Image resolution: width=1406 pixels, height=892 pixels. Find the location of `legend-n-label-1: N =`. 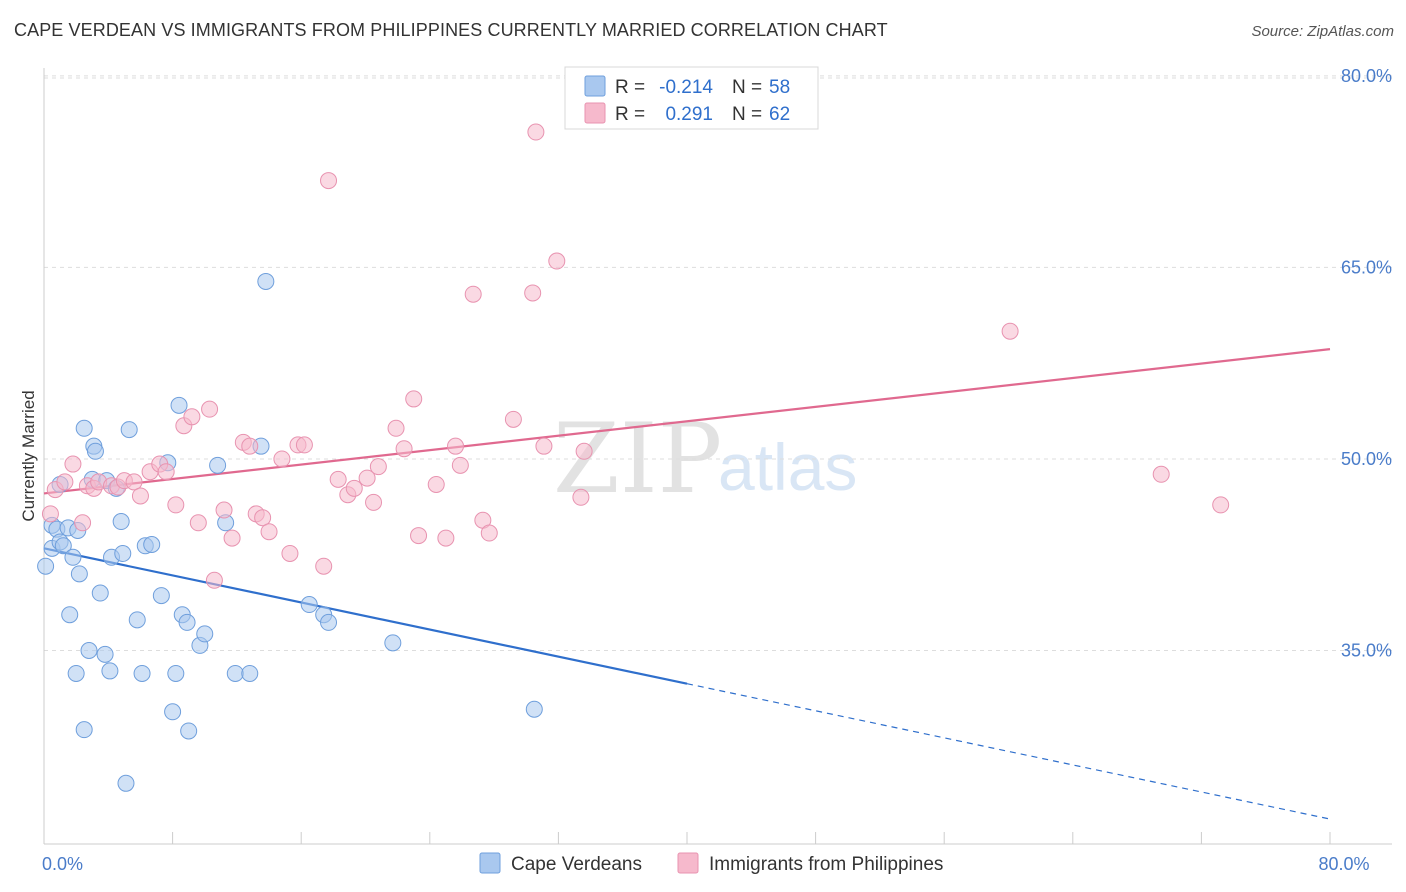

legend-n-label-1: N = is located at coordinates (747, 87).